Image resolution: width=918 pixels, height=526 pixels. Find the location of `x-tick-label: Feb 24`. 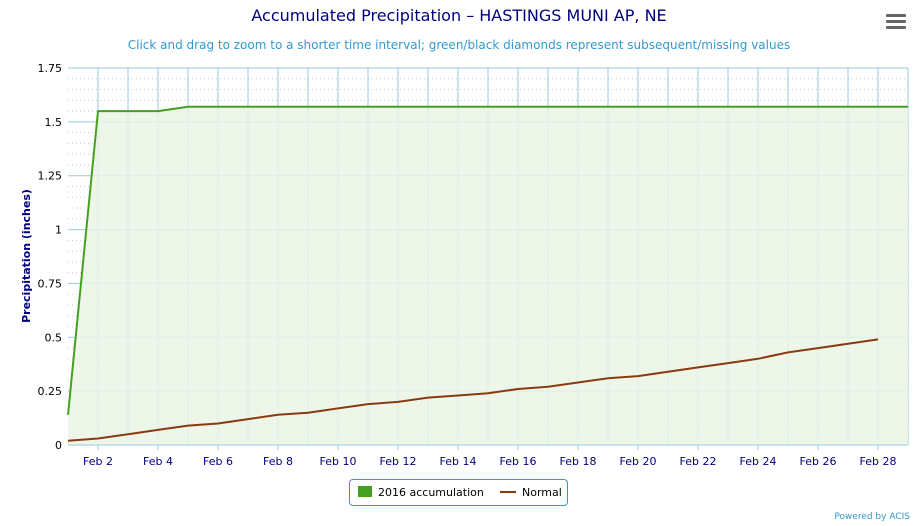

x-tick-label: Feb 24 is located at coordinates (758, 461).